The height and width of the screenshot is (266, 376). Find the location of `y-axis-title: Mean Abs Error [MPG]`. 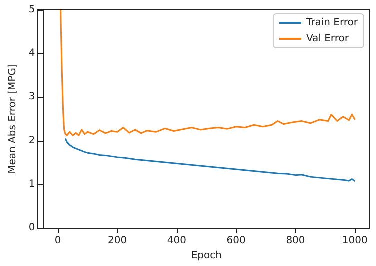

y-axis-title: Mean Abs Error [MPG] is located at coordinates (13, 119).